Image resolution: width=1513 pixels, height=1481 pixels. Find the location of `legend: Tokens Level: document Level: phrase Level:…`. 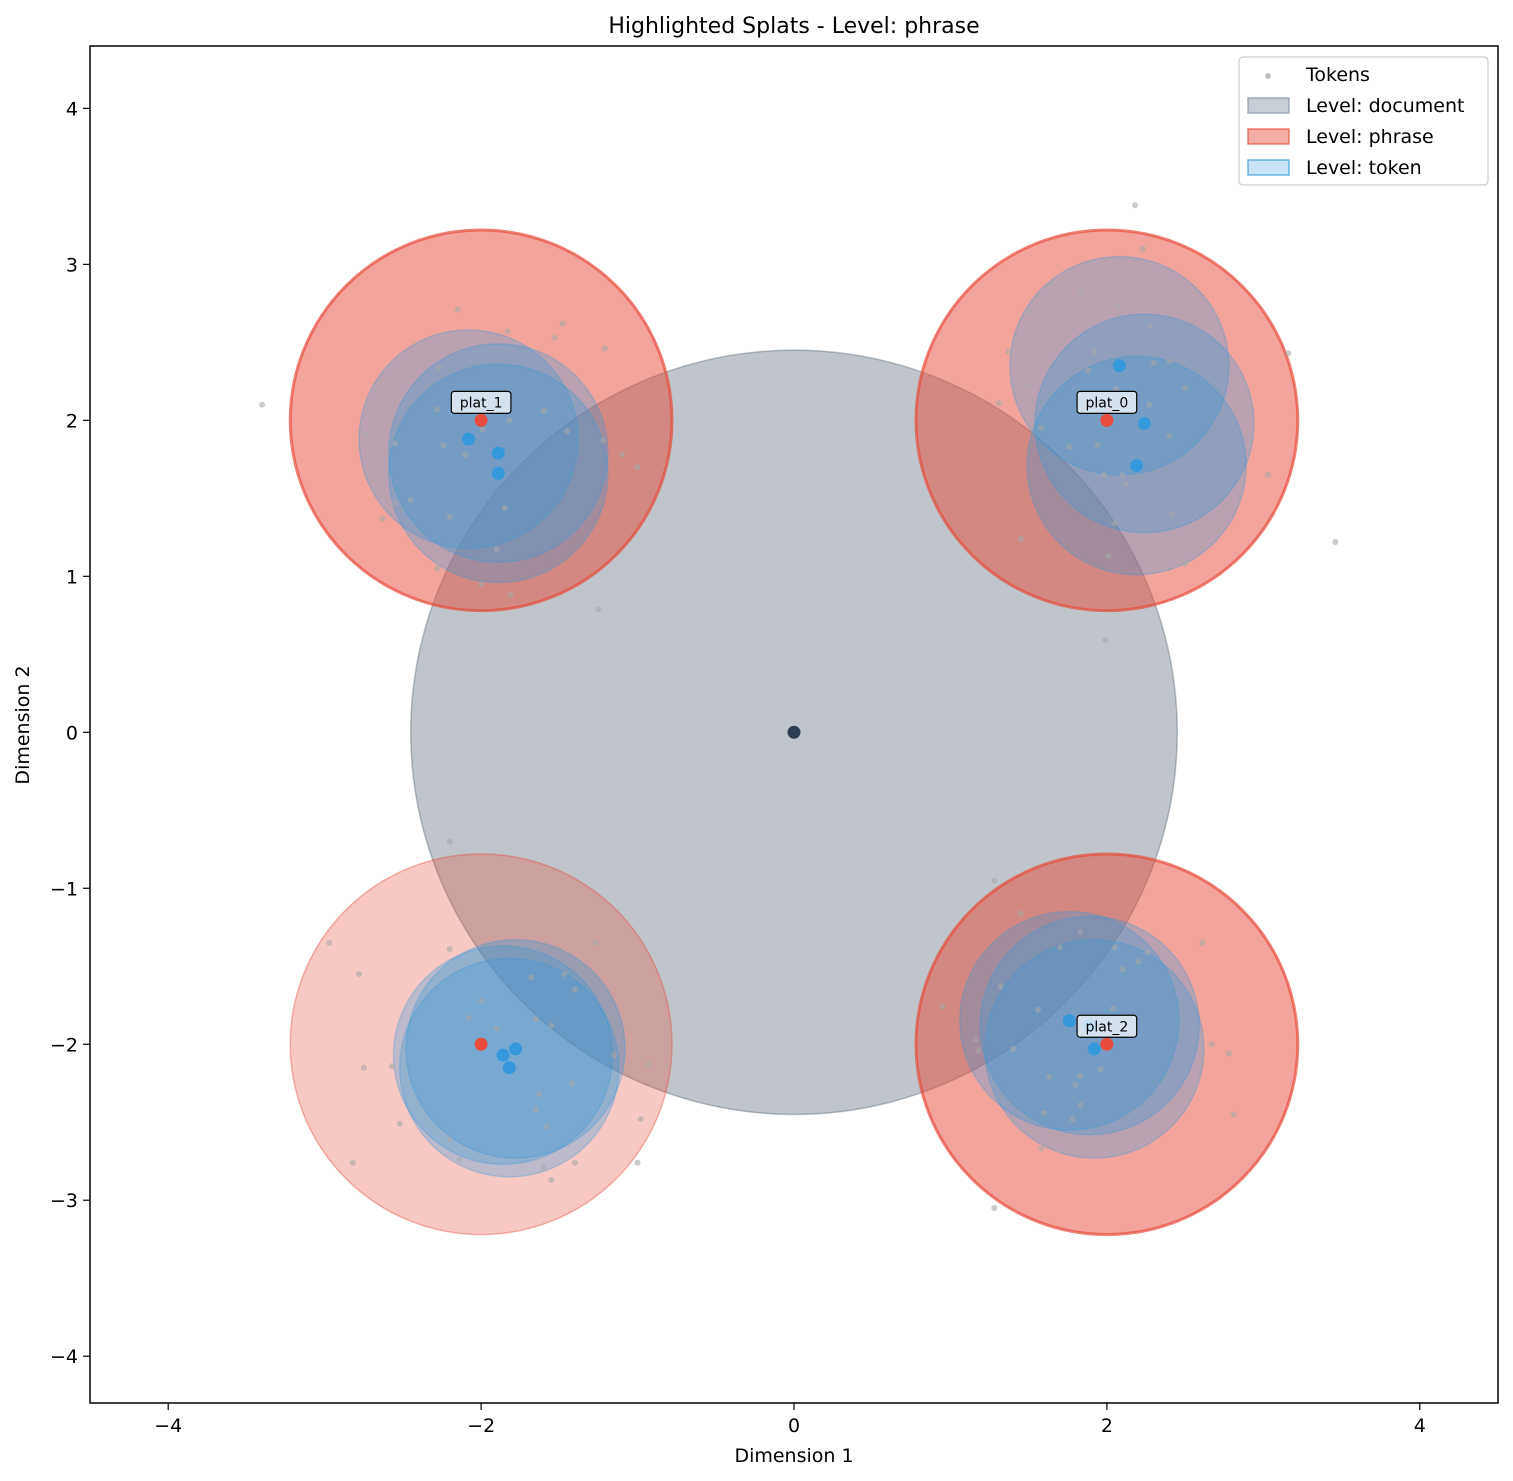

legend: Tokens Level: document Level: phrase Level:… is located at coordinates (1363, 121).